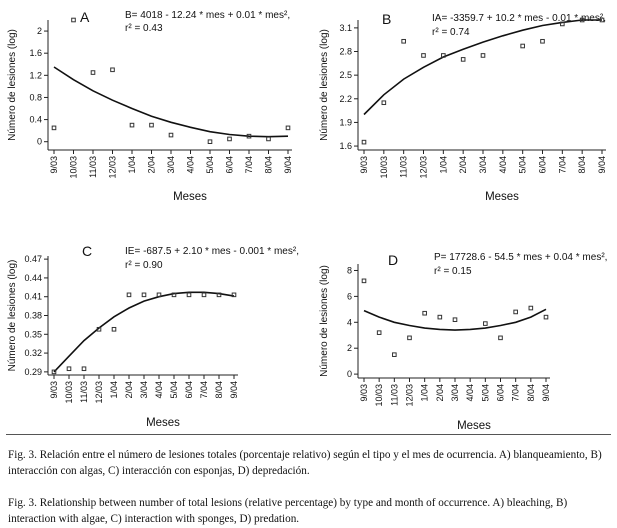 This screenshot has width=617, height=528. I want to click on y-tick-label: 8, so click(349, 270).